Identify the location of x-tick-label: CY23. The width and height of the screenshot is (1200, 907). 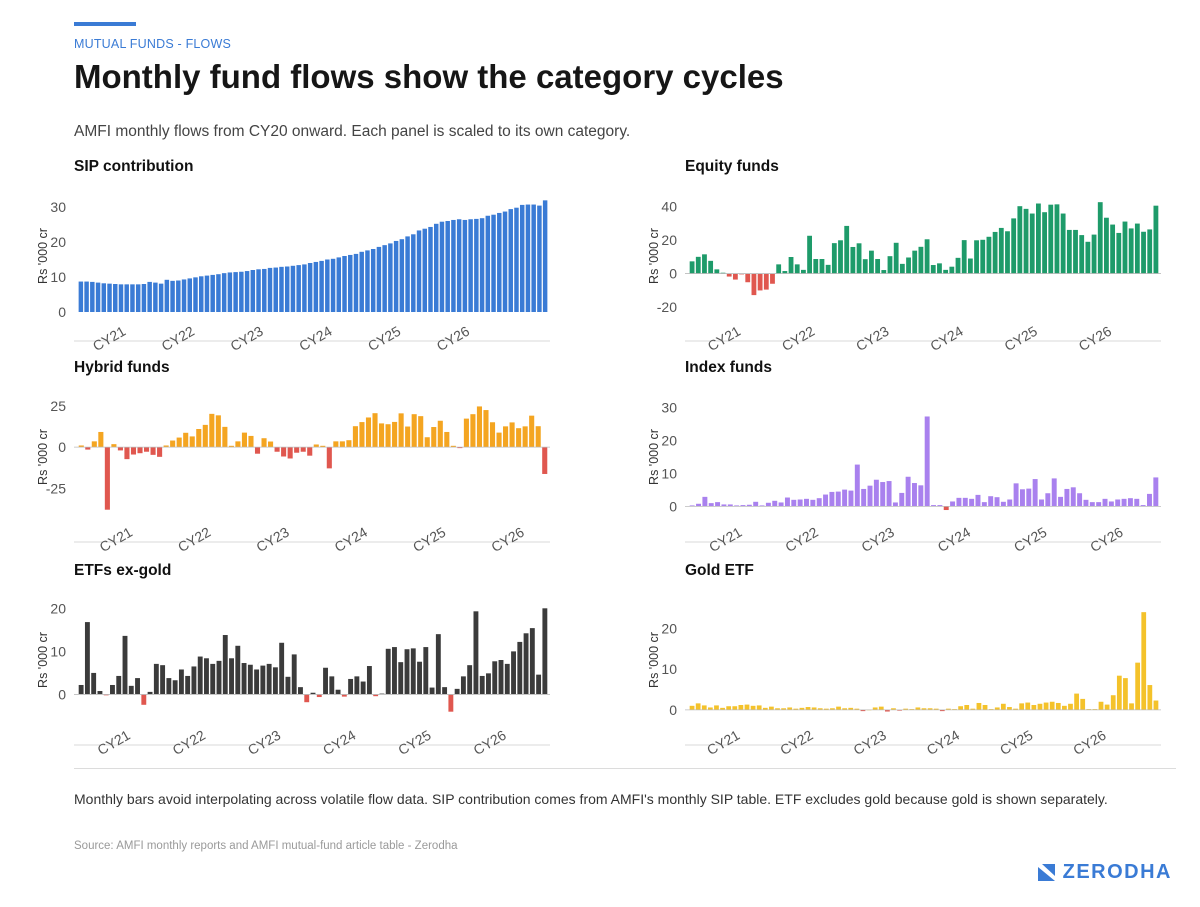
(878, 539).